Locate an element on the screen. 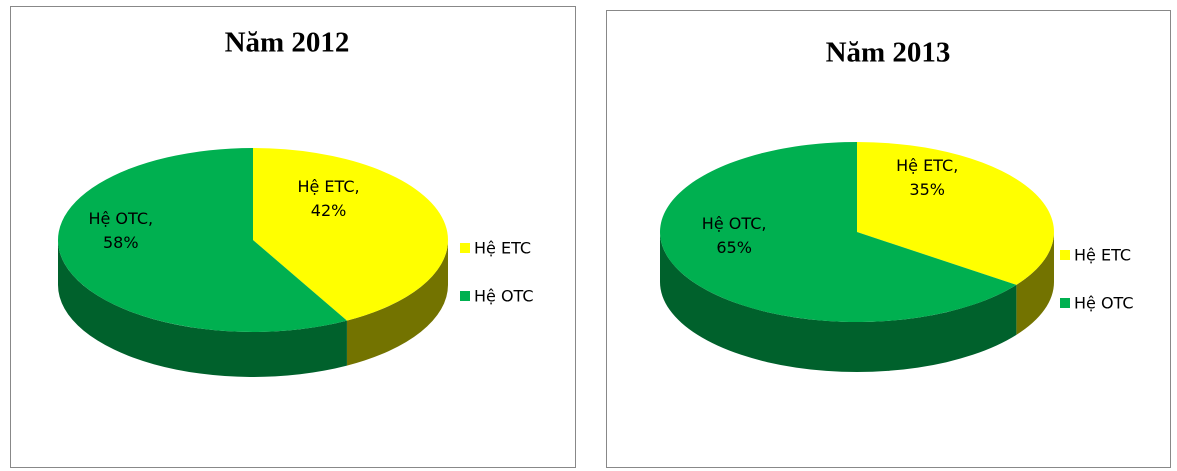 This screenshot has width=1177, height=471. chart-title: Năm 2013 is located at coordinates (888, 53).